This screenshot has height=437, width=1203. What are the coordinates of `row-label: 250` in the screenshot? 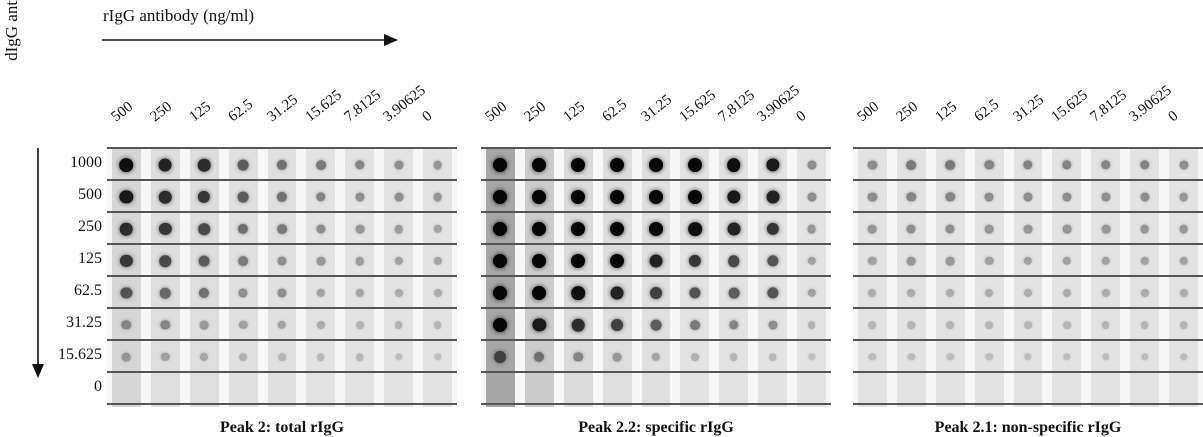 It's located at (90, 226).